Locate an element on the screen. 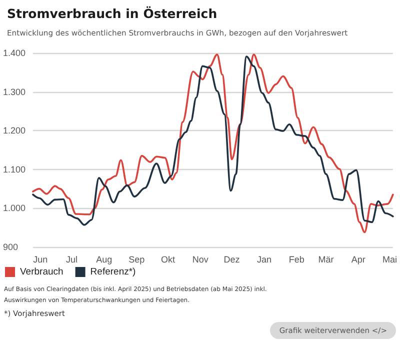  x-tick-label: Aug is located at coordinates (104, 259).